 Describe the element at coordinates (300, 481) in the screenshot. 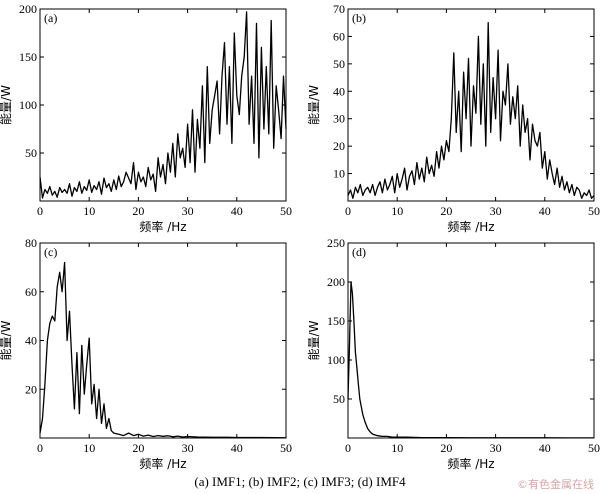

I see `figure-caption: (a) IMF1; (b) IMF2; (c) IMF3; (d) IMF4` at that location.